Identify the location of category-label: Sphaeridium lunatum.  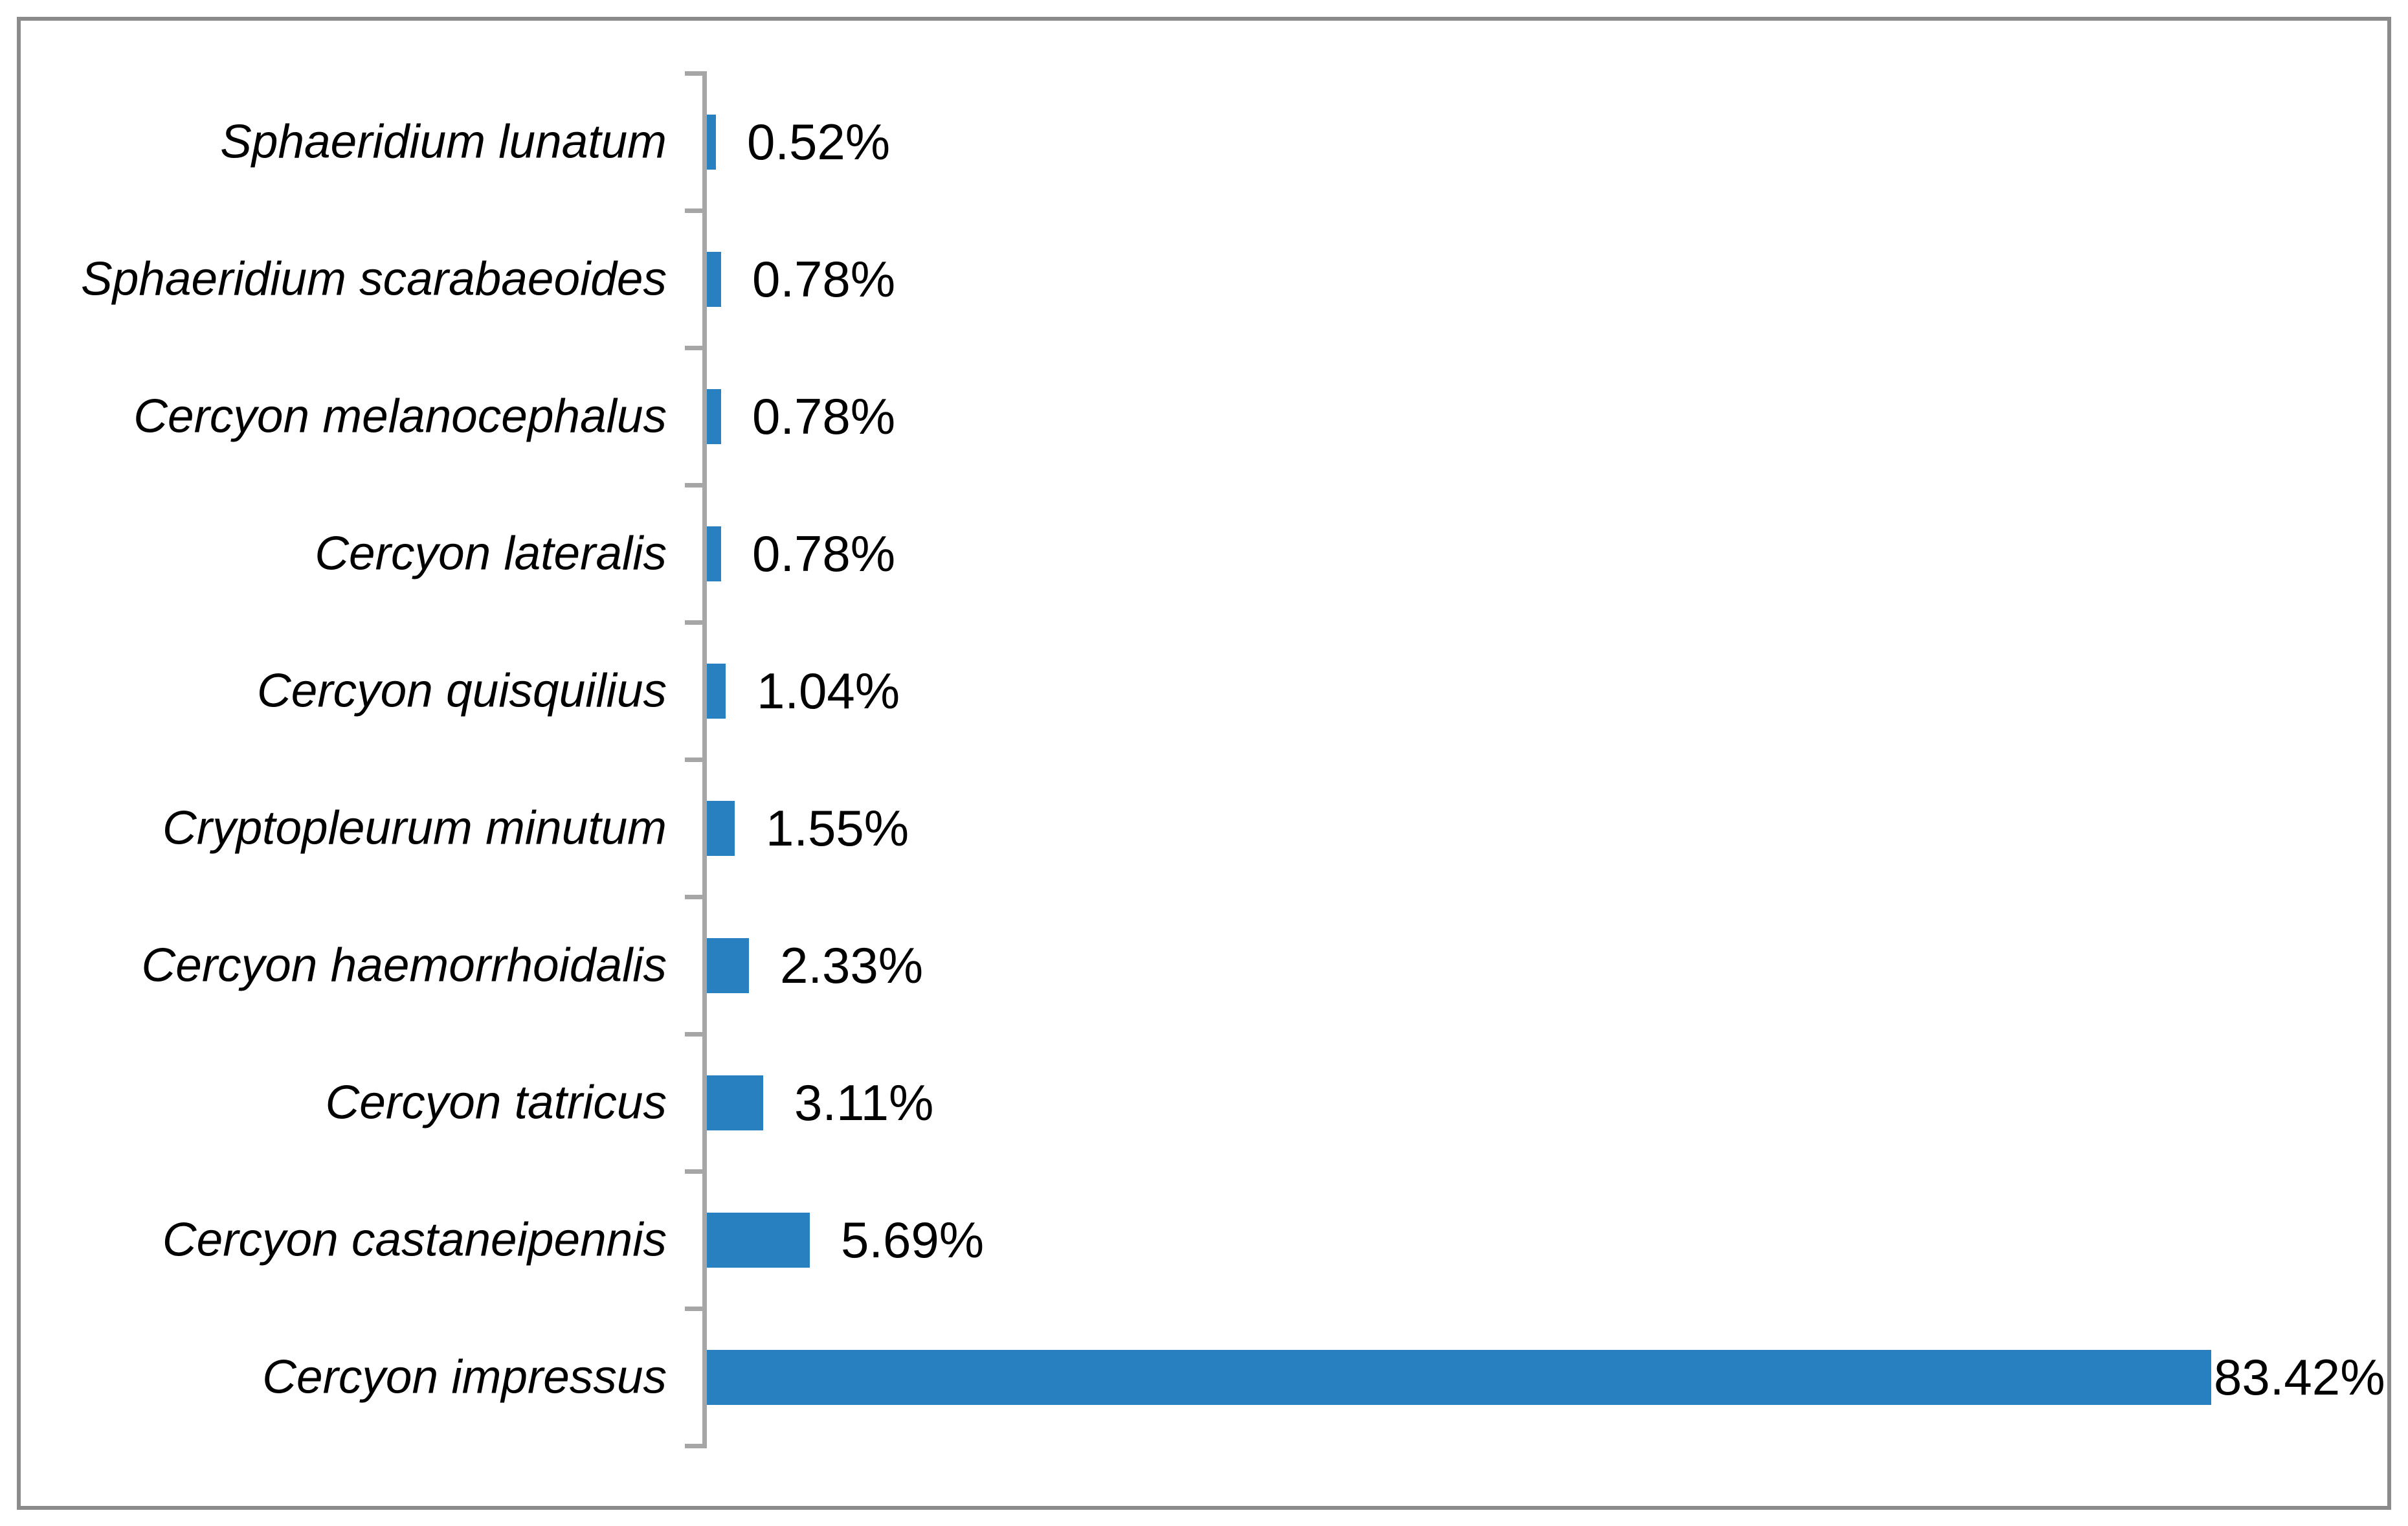
(443, 141).